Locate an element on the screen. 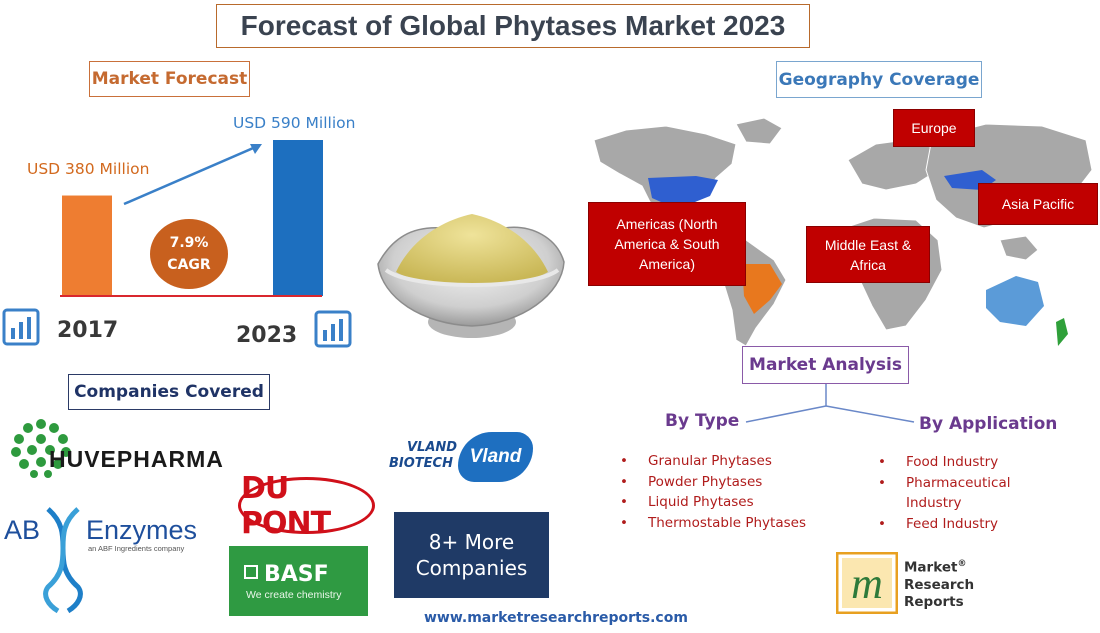 This screenshot has height=633, width=1100. publisher-line: Reports is located at coordinates (934, 601).